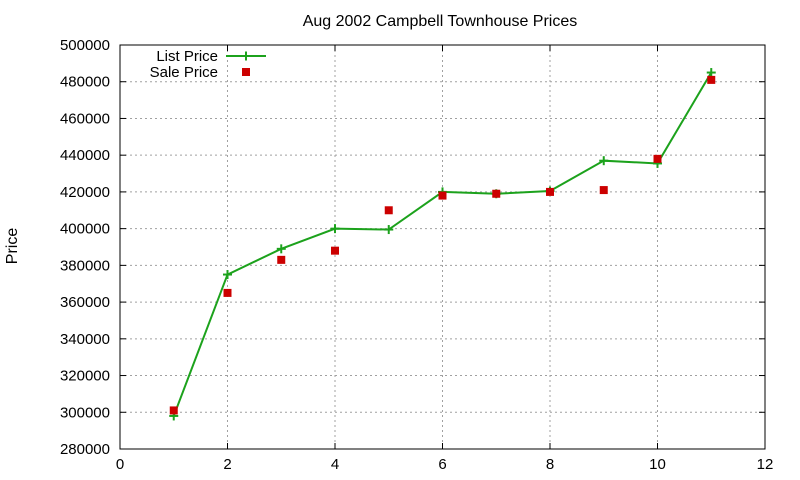  I want to click on y-axis-label: Price, so click(12, 246).